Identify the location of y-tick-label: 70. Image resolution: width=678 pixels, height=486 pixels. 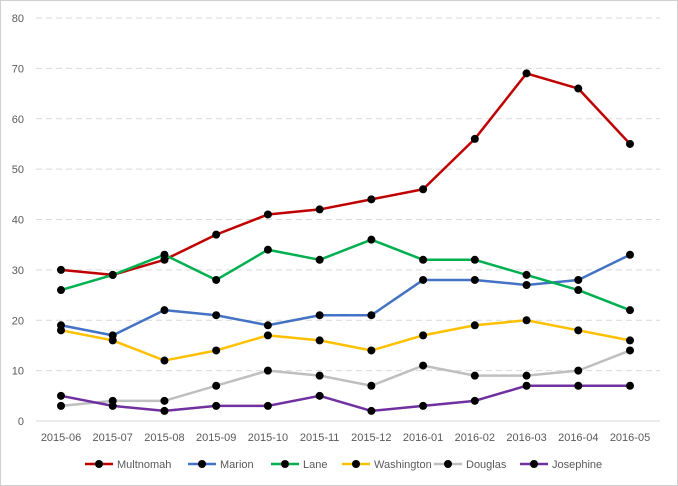
(18, 69).